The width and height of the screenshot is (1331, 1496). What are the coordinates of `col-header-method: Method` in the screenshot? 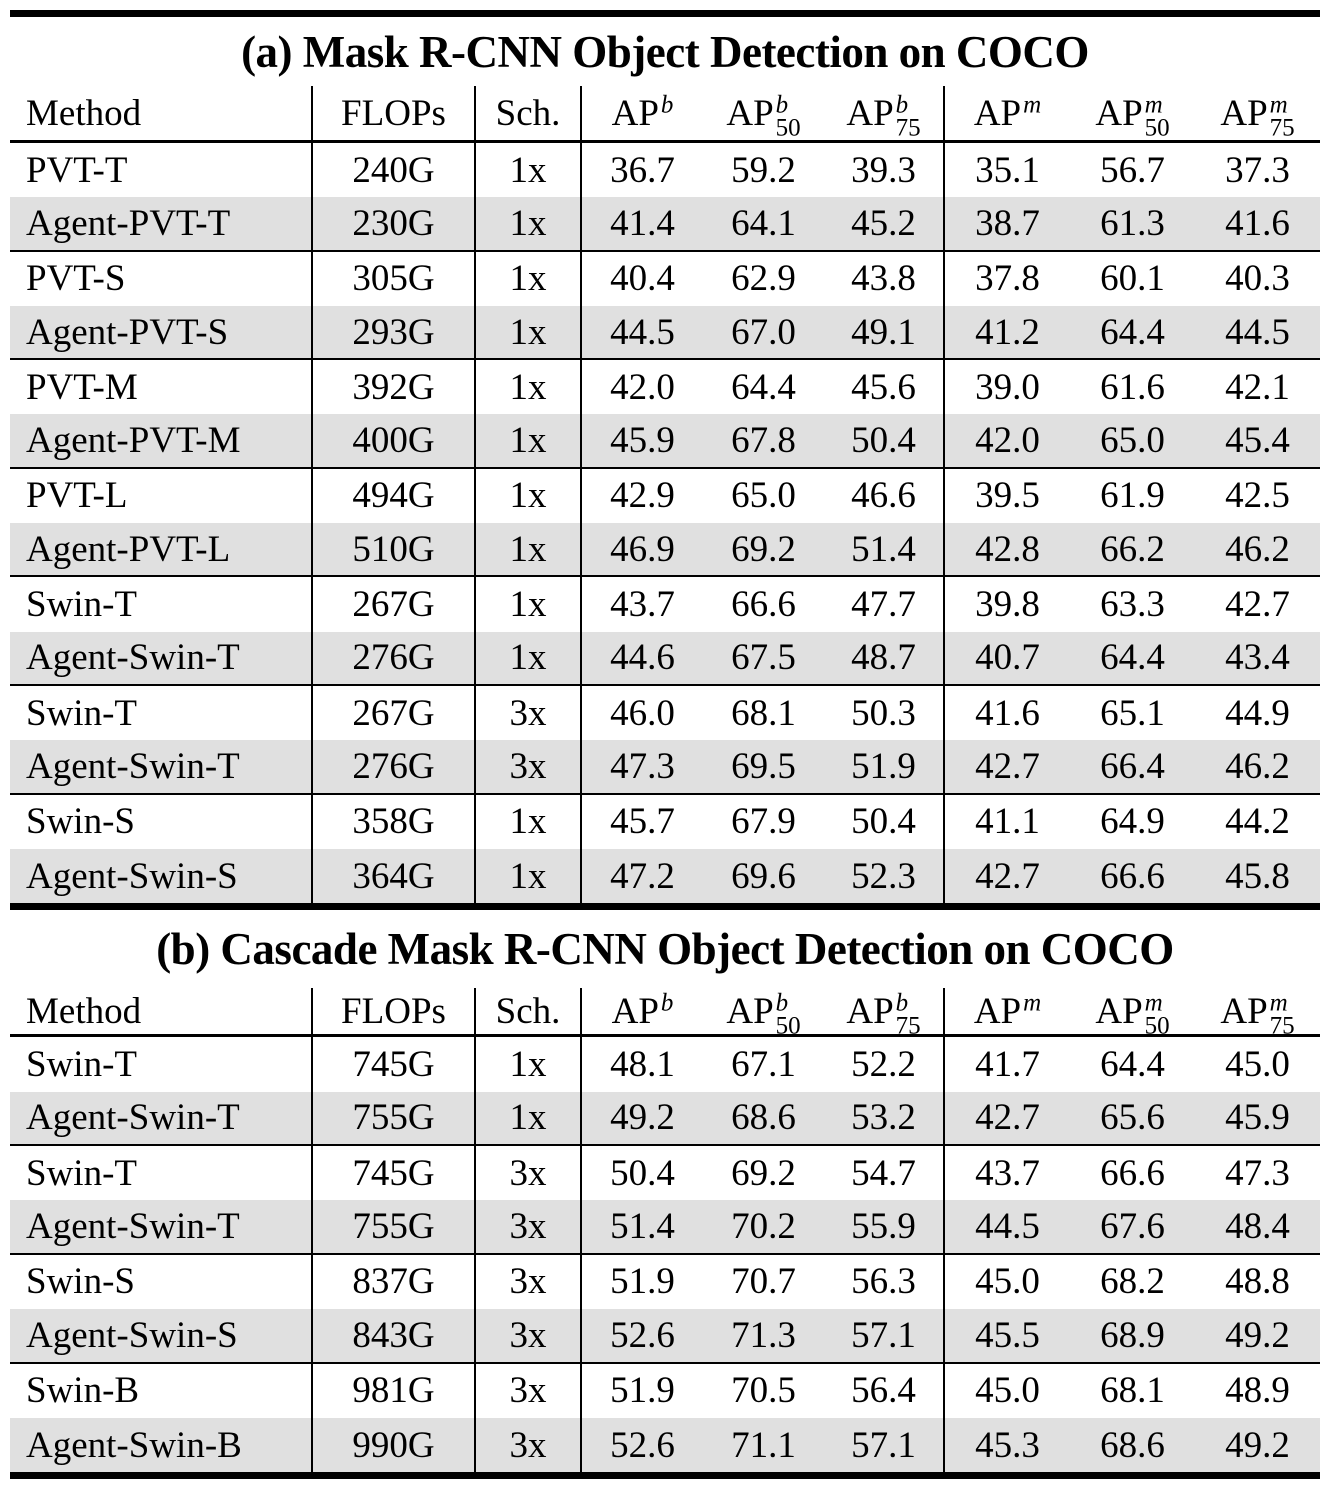 It's located at (161, 113).